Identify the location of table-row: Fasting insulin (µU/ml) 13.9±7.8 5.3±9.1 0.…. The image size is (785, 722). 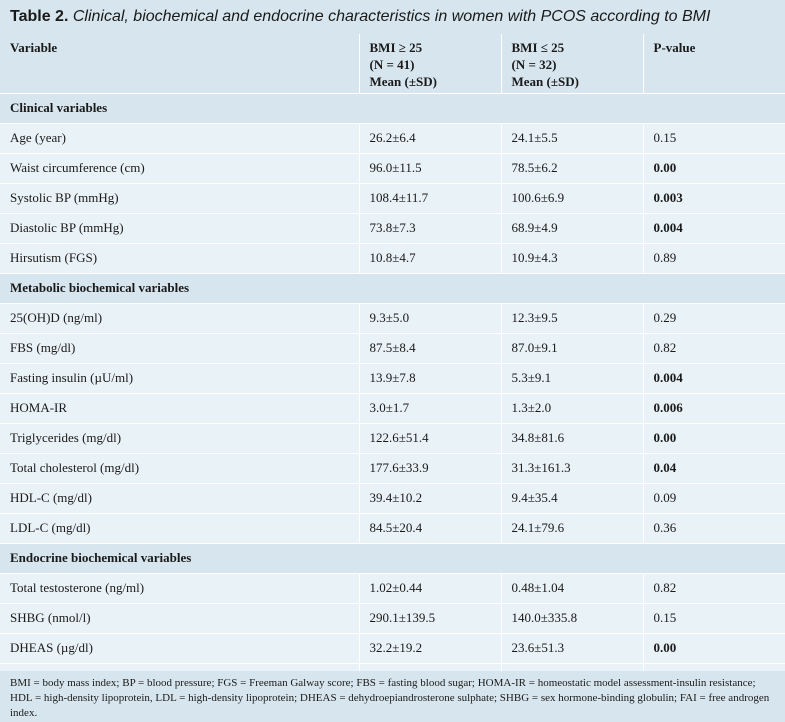
(392, 378).